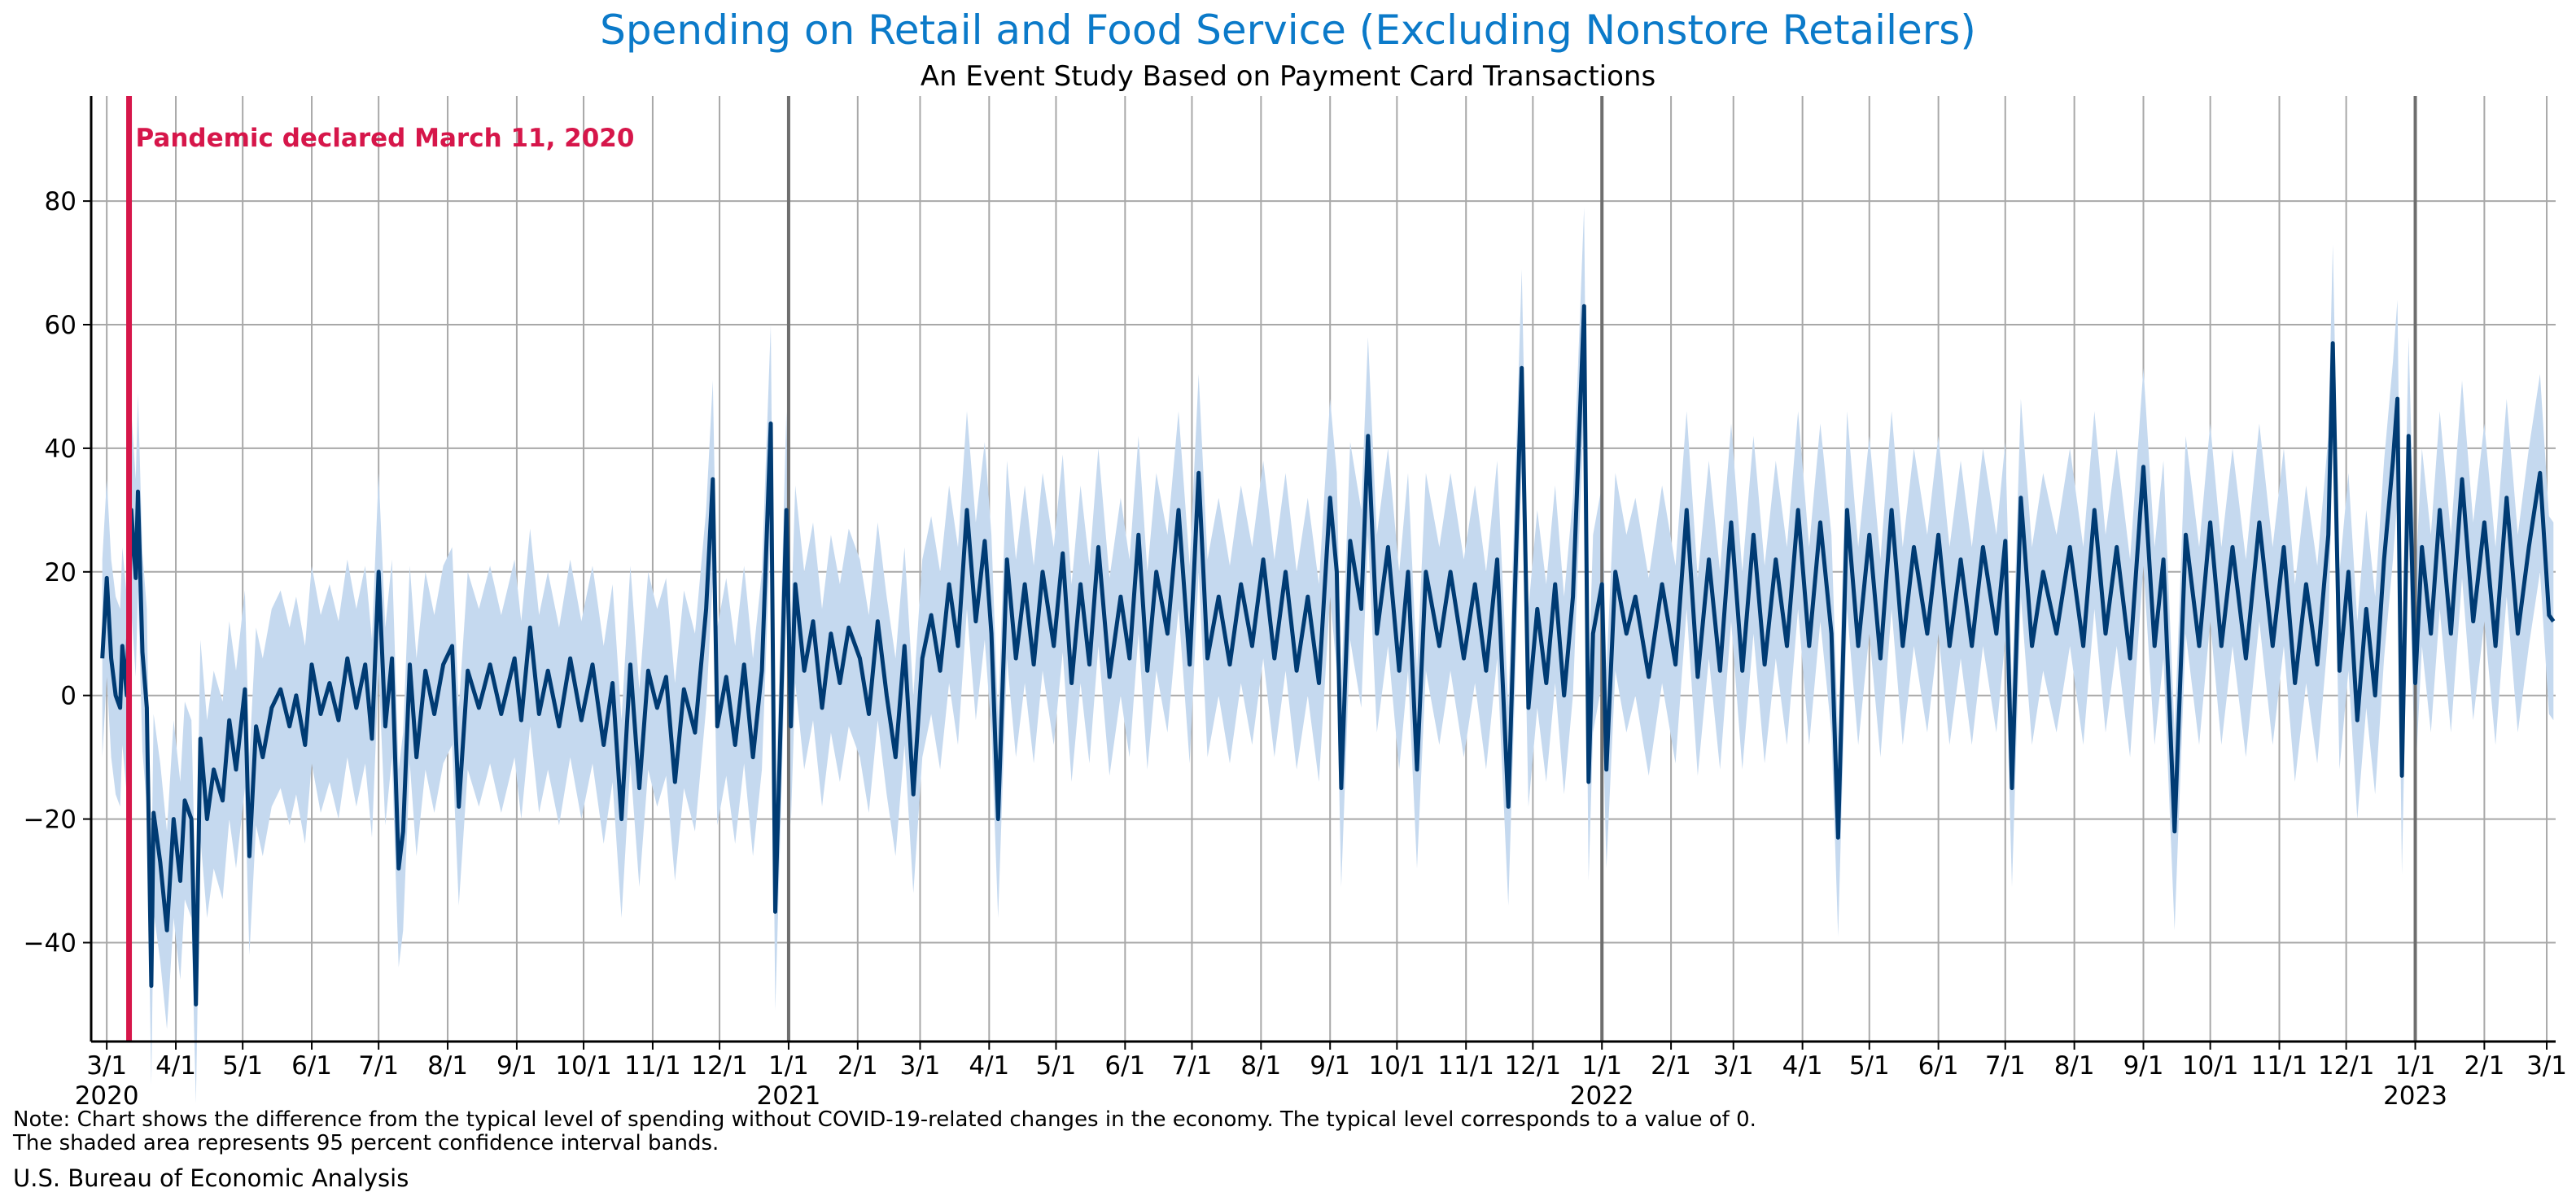  I want to click on y-tick-label: −40, so click(50, 943).